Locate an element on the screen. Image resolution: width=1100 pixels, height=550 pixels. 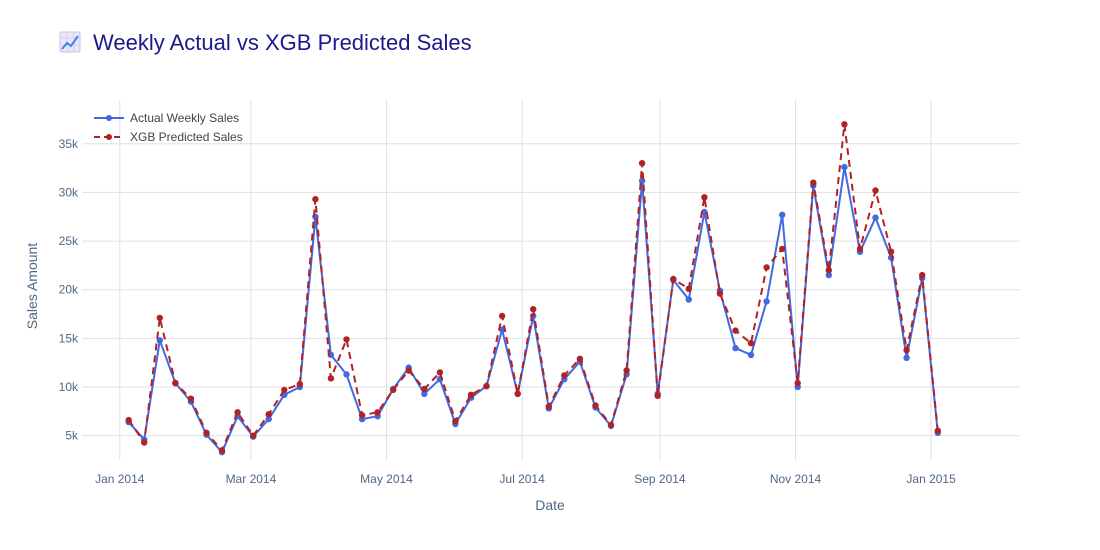
y-tick-label: 30k is located at coordinates (69, 192).